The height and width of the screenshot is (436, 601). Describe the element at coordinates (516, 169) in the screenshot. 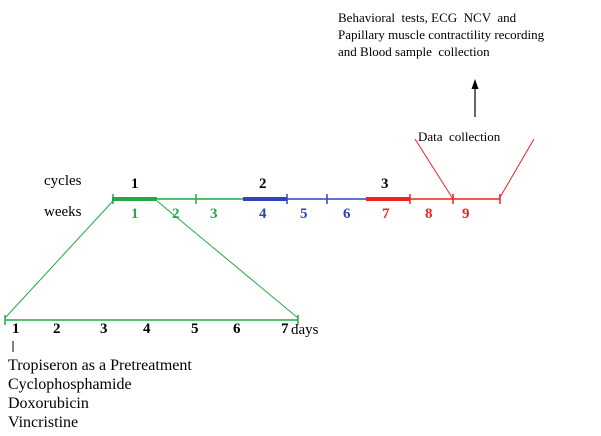

I see `data-collection-funnel-right` at that location.